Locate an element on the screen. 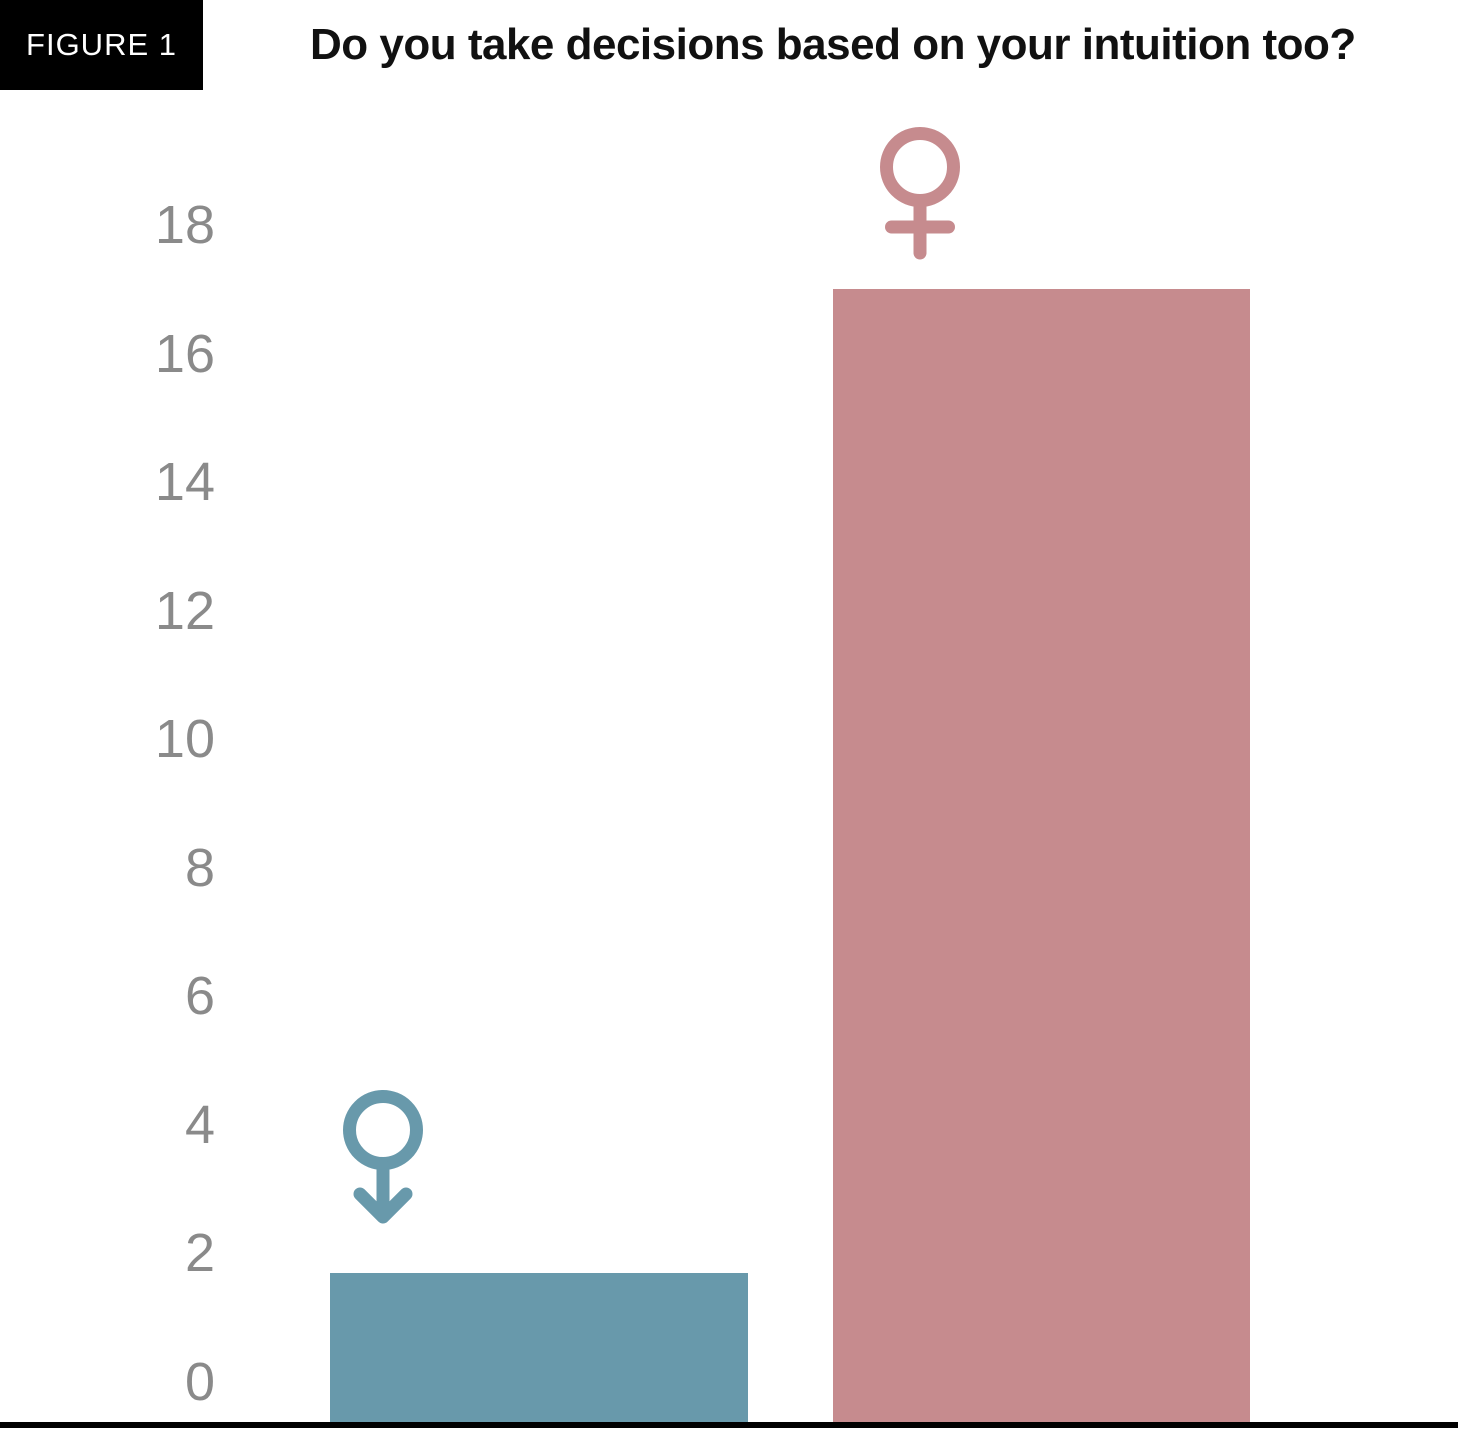 Image resolution: width=1458 pixels, height=1432 pixels. y-tick-label-8: 8 is located at coordinates (199, 867).